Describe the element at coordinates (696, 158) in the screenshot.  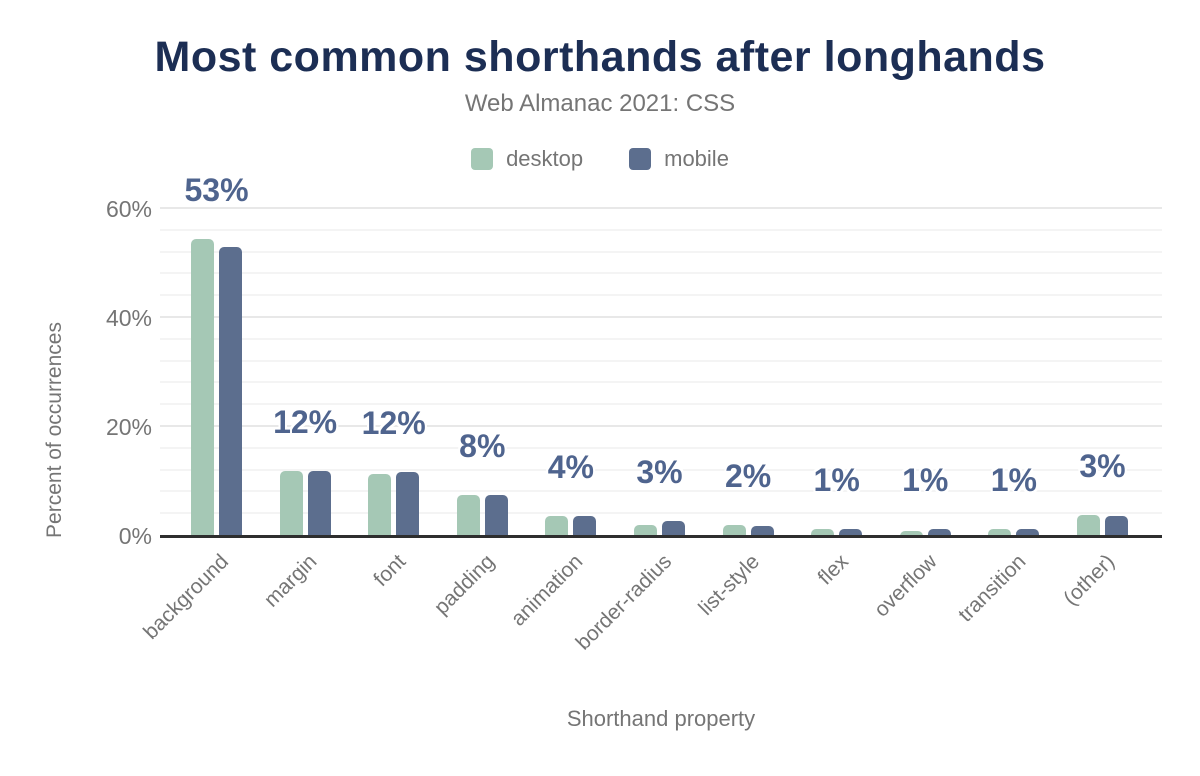
I see `legend-label-mobile: mobile` at that location.